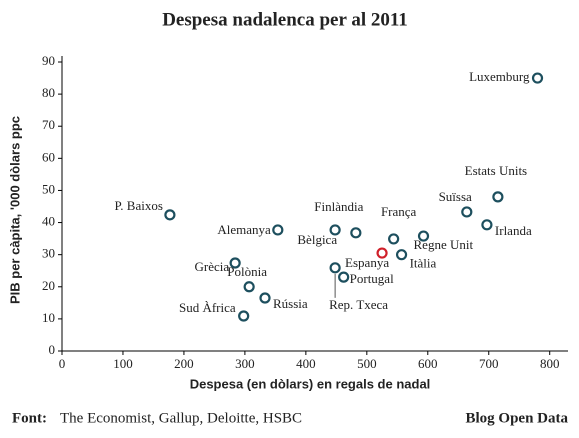  Describe the element at coordinates (455, 196) in the screenshot. I see `point-label: Suïssa` at that location.